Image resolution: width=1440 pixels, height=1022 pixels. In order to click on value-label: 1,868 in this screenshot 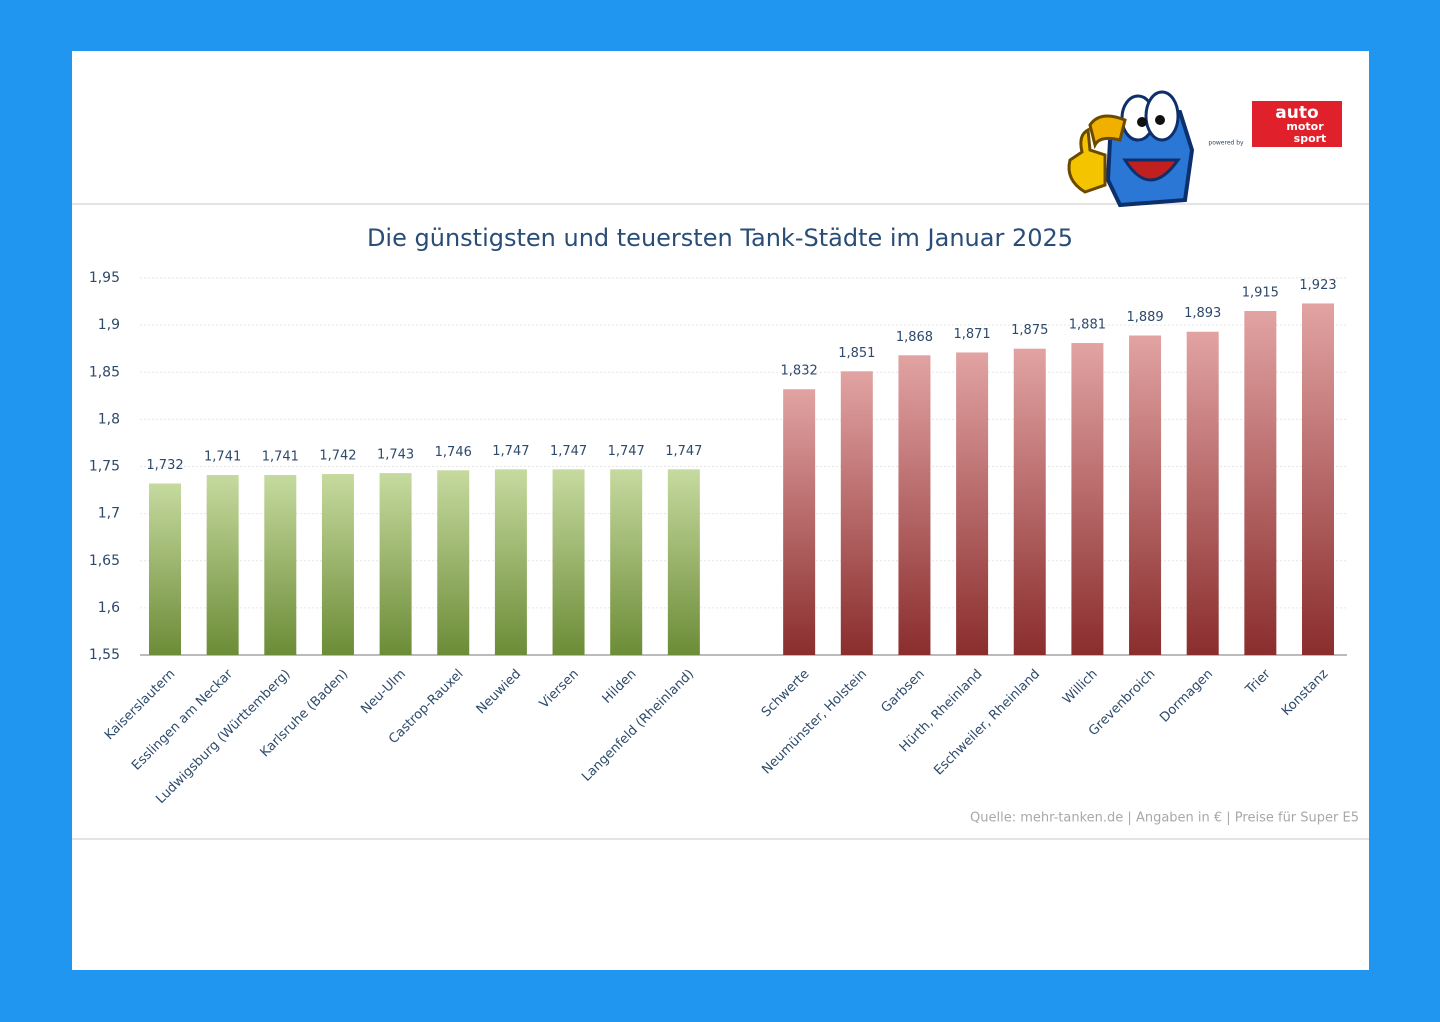, I will do `click(914, 337)`.